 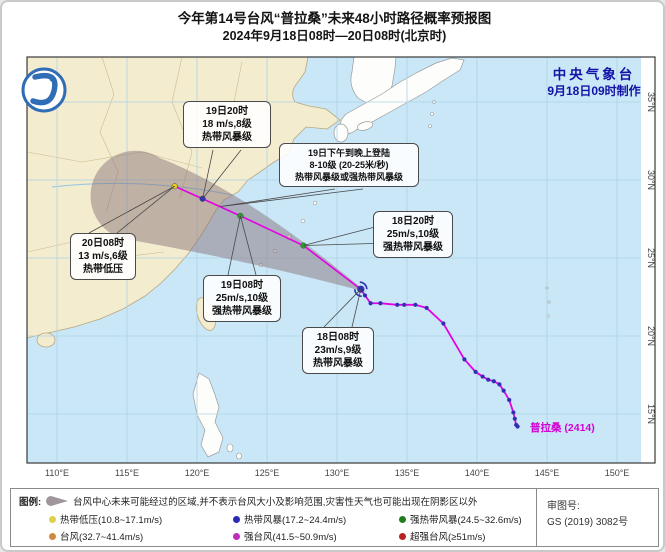 I want to click on review-label: 审图号:, so click(x=563, y=506).